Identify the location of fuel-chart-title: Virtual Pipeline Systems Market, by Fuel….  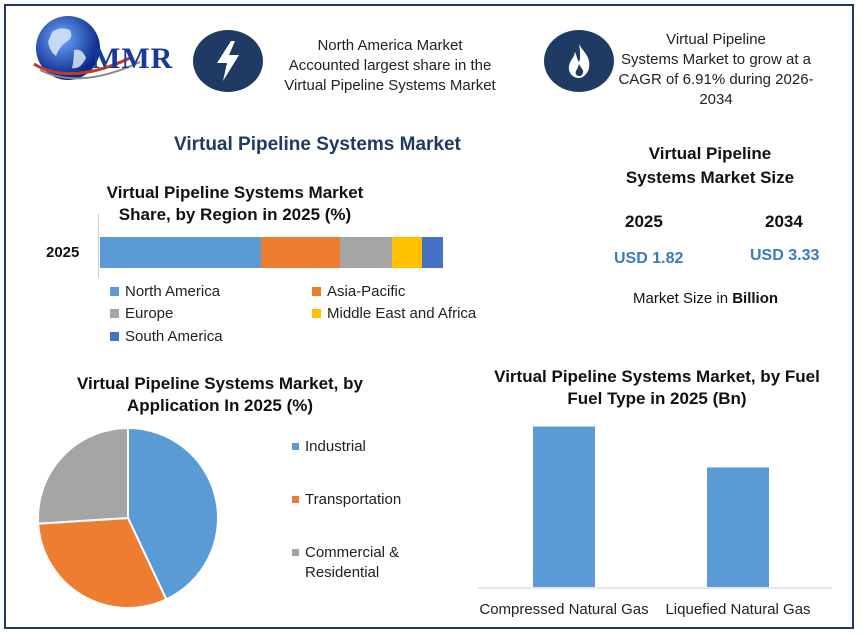
(657, 388).